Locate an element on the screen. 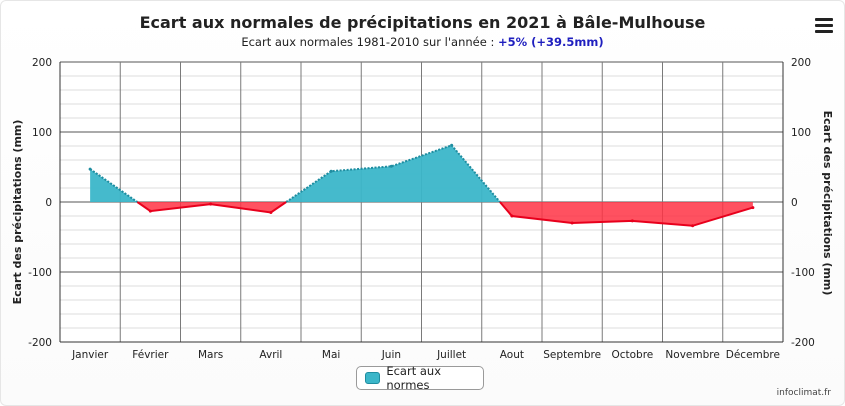  negative-series-line is located at coordinates (626, 214).